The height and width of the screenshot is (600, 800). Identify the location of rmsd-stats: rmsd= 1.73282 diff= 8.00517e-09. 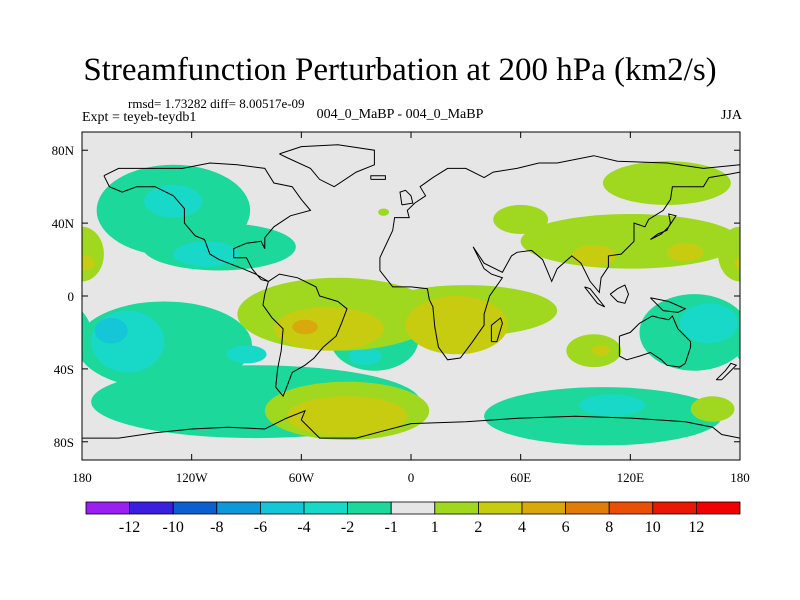
(216, 103).